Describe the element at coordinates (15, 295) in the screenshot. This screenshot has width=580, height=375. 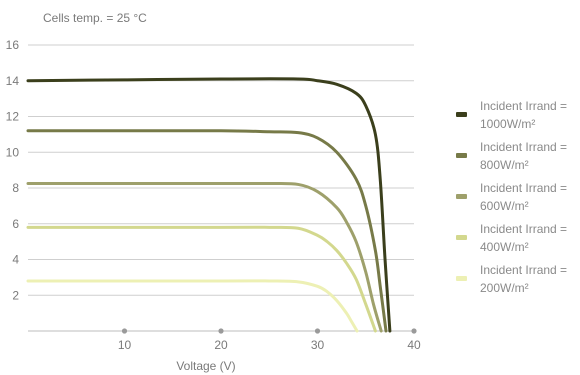
I see `y-tick-label-2: 2` at that location.